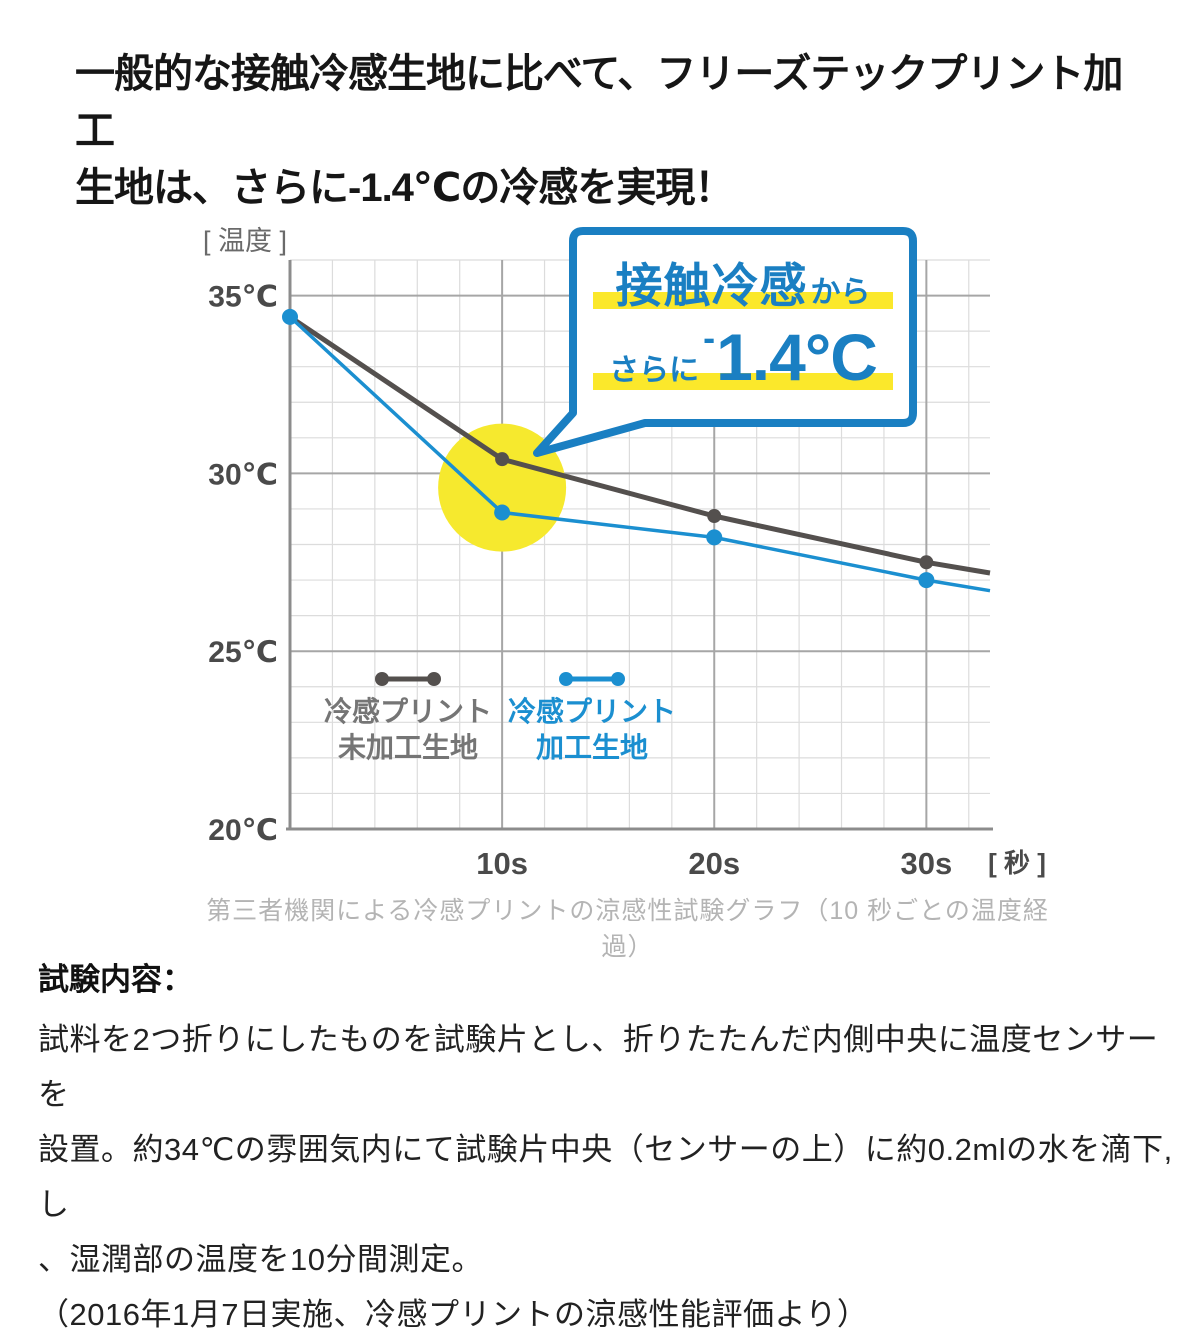  What do you see at coordinates (926, 863) in the screenshot?
I see `x-tick-label: 30s` at bounding box center [926, 863].